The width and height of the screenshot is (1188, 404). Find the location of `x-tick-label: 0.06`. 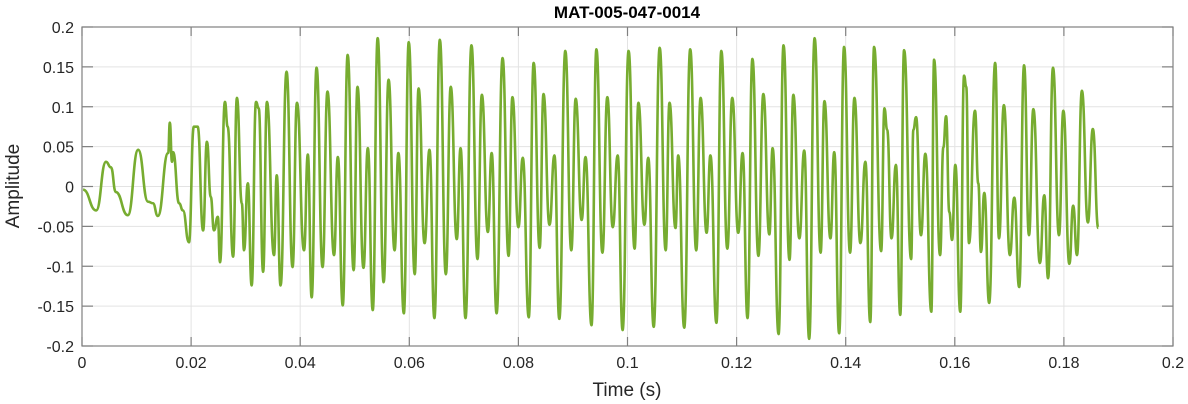

x-tick-label: 0.06 is located at coordinates (409, 363).